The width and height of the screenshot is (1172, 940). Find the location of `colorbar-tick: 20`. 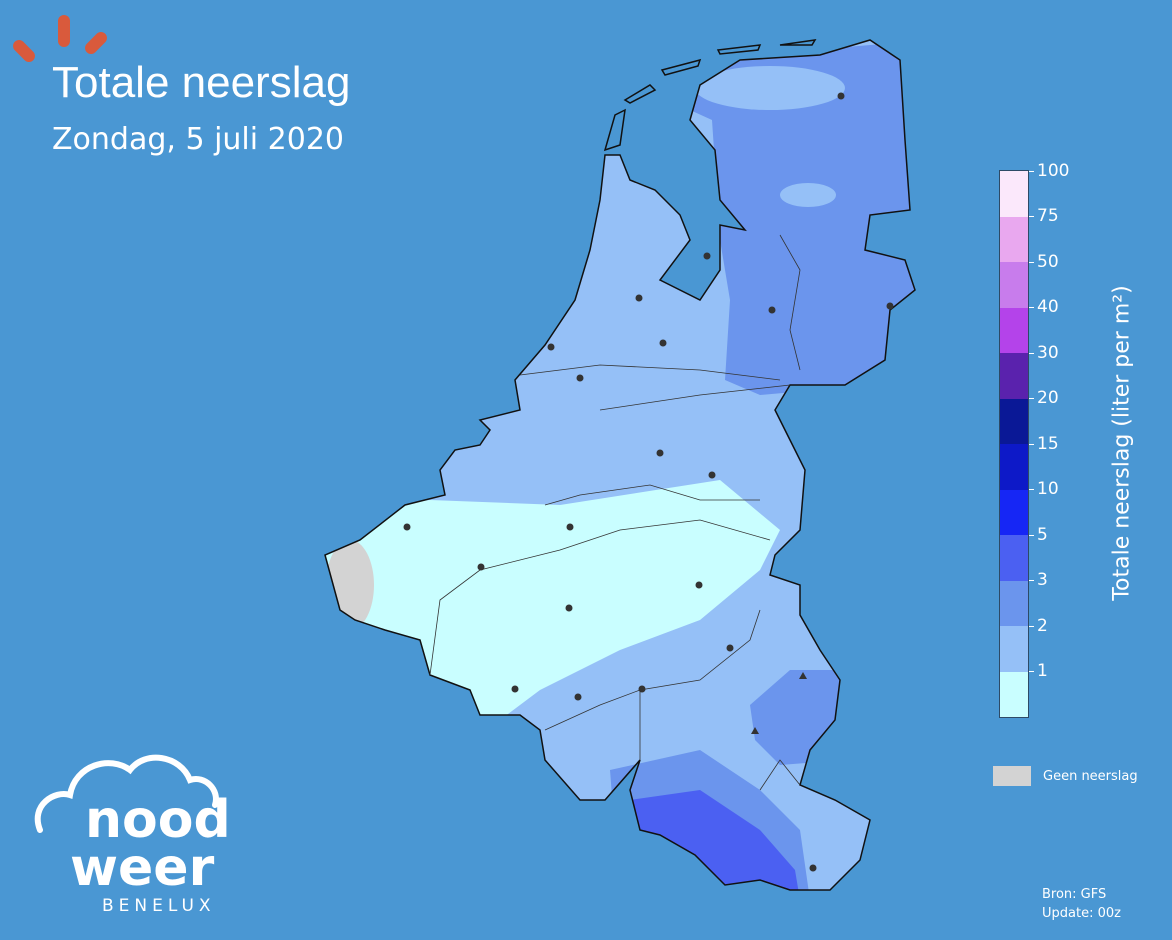

colorbar-tick: 20 is located at coordinates (1044, 398).